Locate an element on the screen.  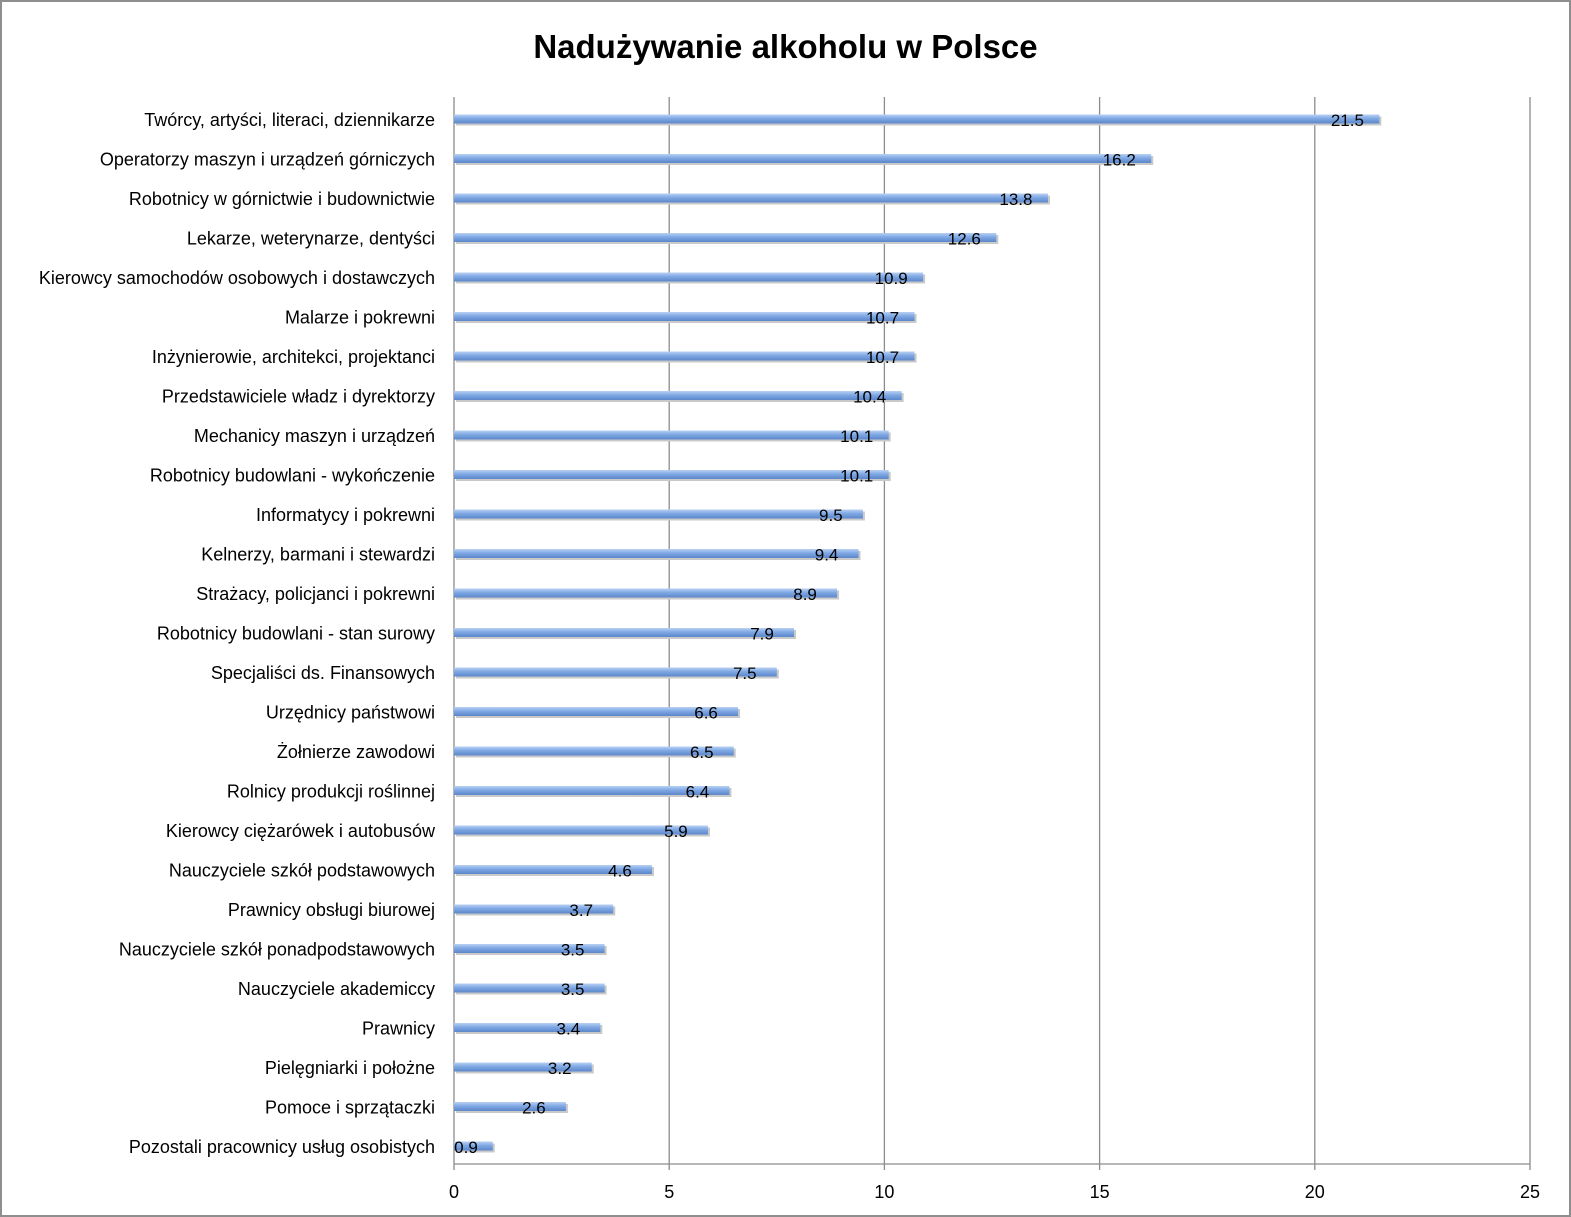
x-tick-label: 0 is located at coordinates (454, 1192).